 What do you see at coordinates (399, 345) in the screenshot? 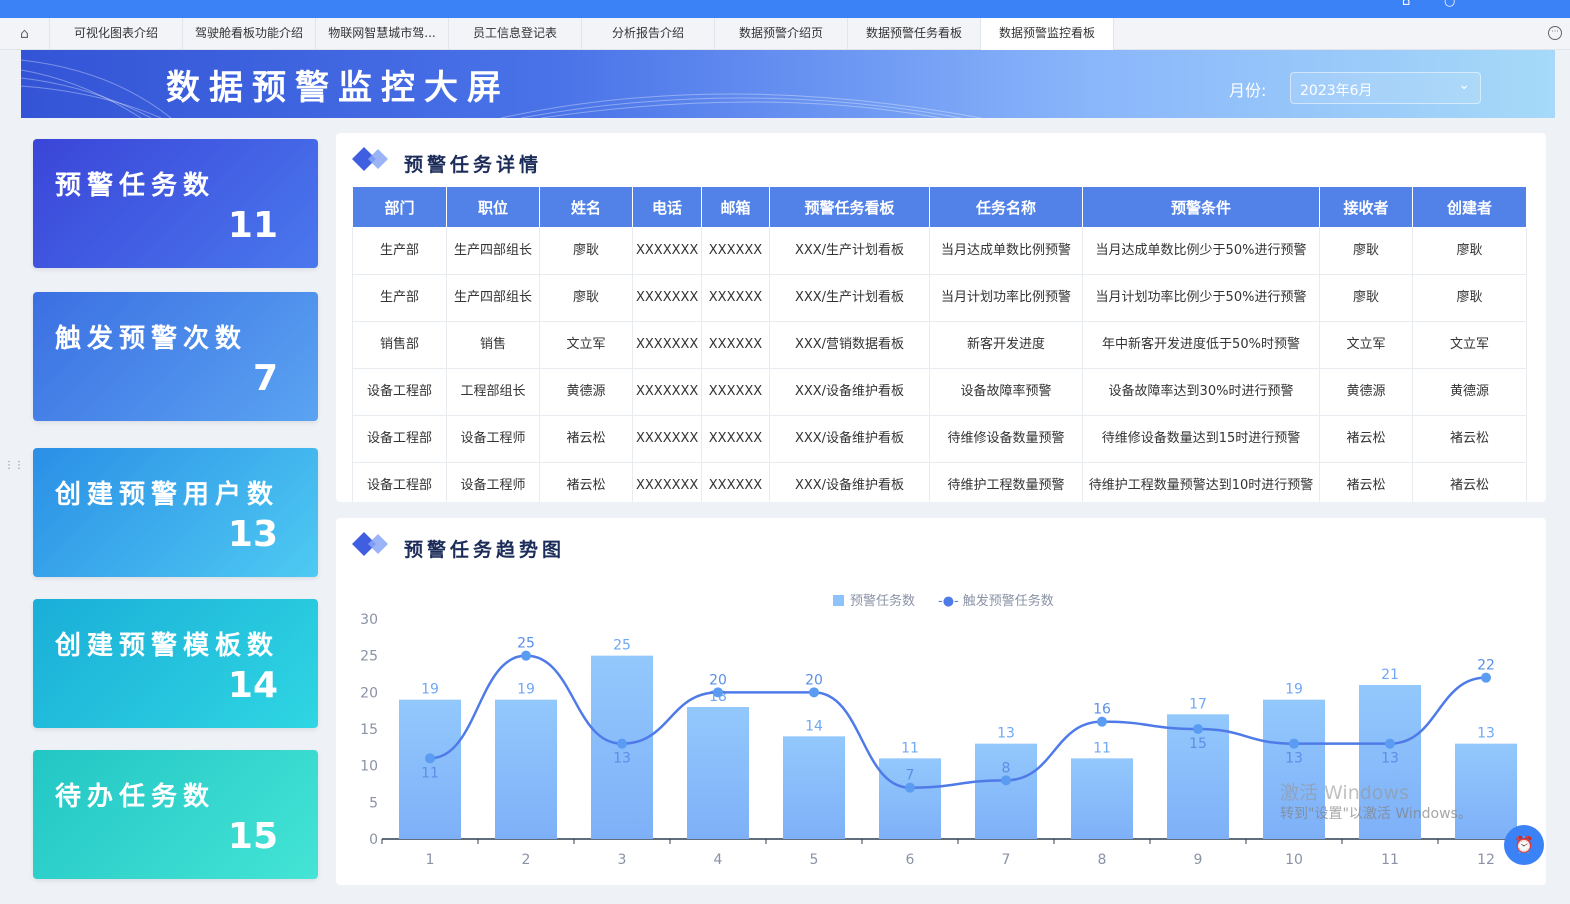
I see `table-cell: 销售部` at bounding box center [399, 345].